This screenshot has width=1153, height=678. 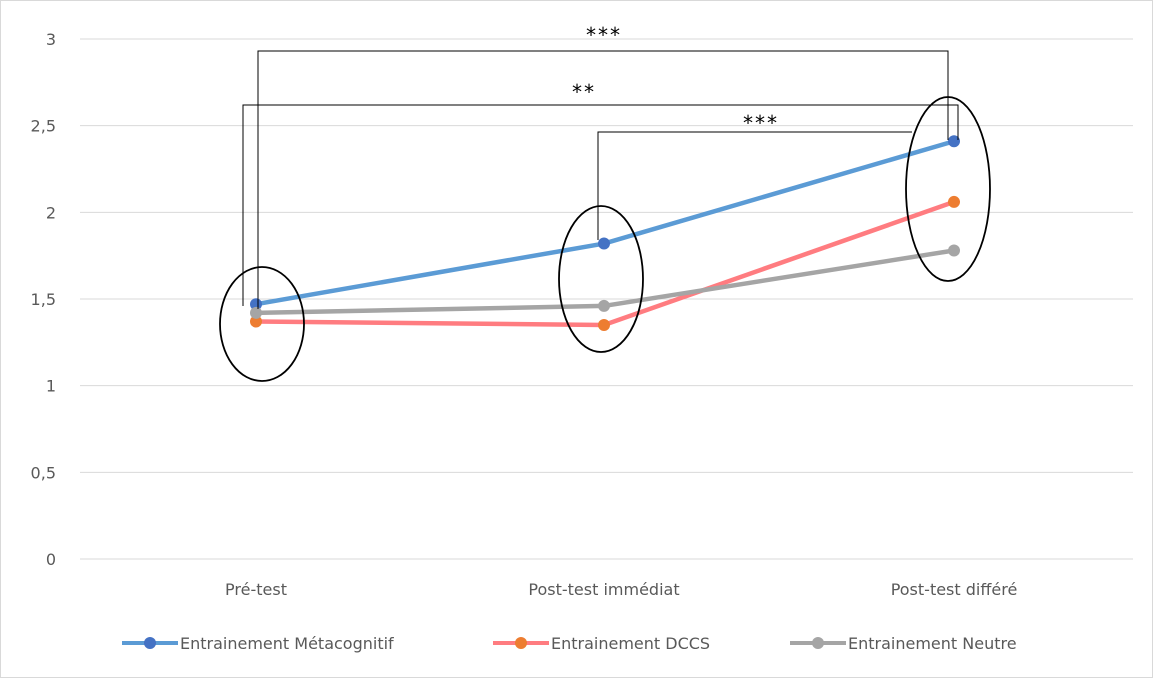 What do you see at coordinates (630, 643) in the screenshot?
I see `legend-label: Entrainement DCCS` at bounding box center [630, 643].